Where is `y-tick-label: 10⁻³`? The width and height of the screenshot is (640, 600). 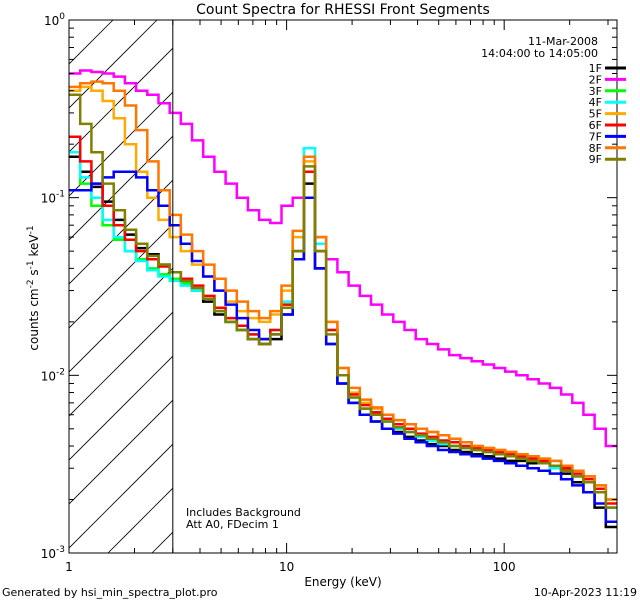 y-tick-label: 10⁻³ is located at coordinates (53, 553).